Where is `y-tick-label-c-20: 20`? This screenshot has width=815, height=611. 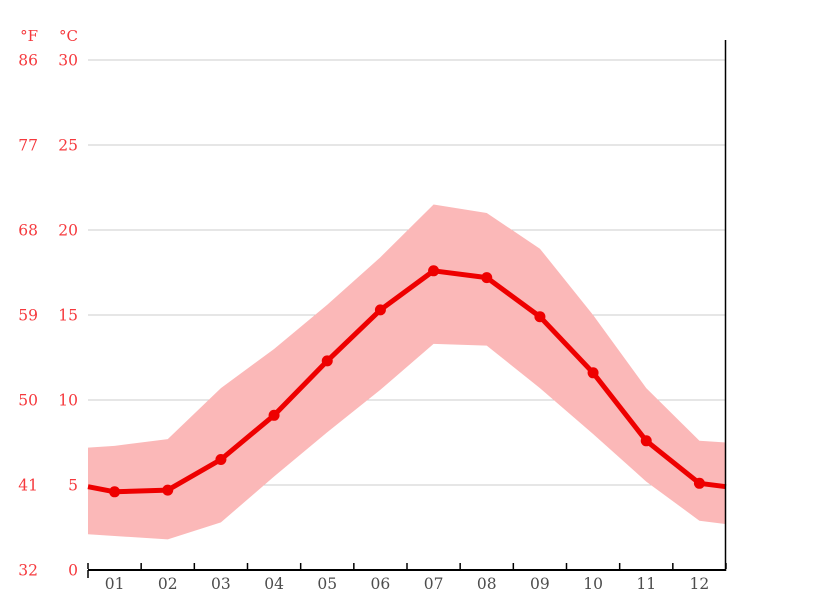
y-tick-label-c-20: 20 is located at coordinates (68, 231).